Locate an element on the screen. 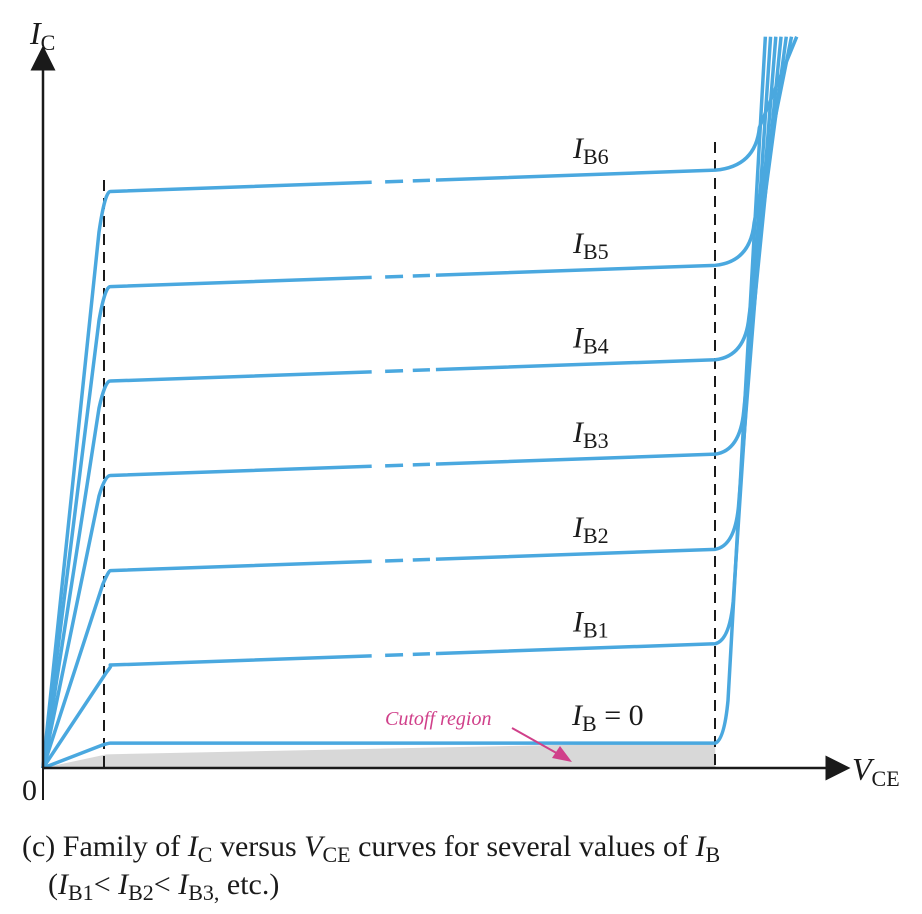  caption-l2-i1: I is located at coordinates (63, 884).